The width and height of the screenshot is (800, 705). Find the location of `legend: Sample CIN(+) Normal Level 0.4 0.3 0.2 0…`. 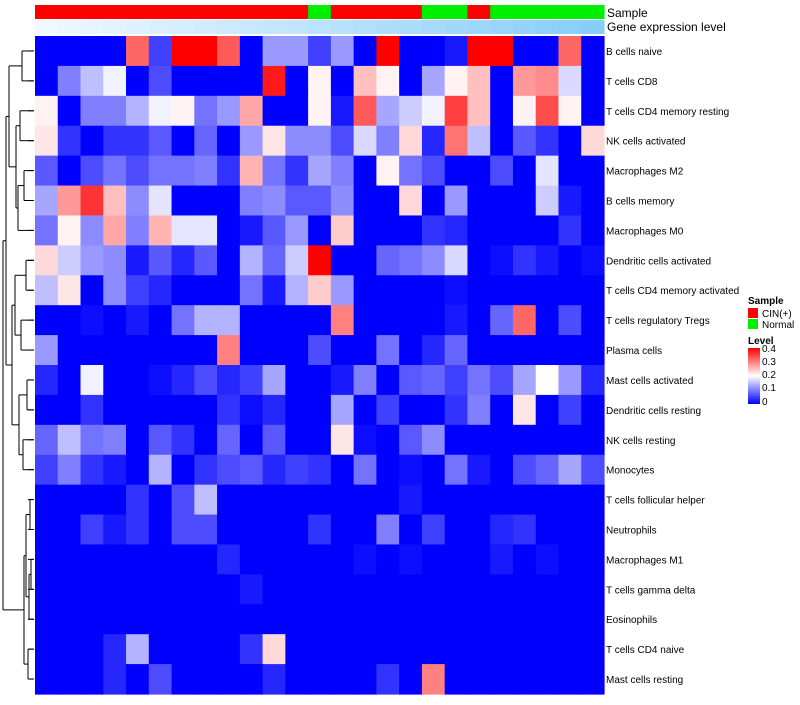

legend: Sample CIN(+) Normal Level 0.4 0.3 0.2 0… is located at coordinates (771, 352).